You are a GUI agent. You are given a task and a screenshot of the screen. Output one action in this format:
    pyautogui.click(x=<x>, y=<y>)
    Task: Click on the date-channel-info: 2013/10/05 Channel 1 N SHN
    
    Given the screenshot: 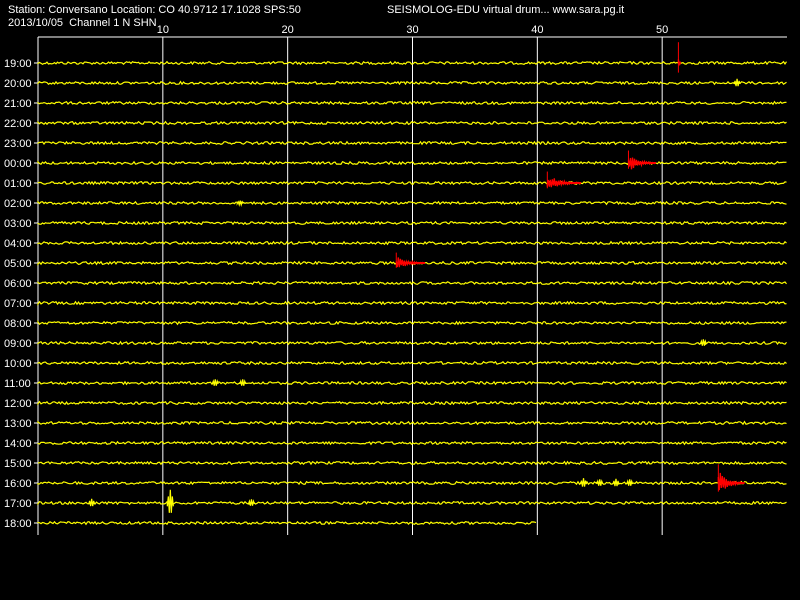 What is the action you would take?
    pyautogui.click(x=82, y=23)
    